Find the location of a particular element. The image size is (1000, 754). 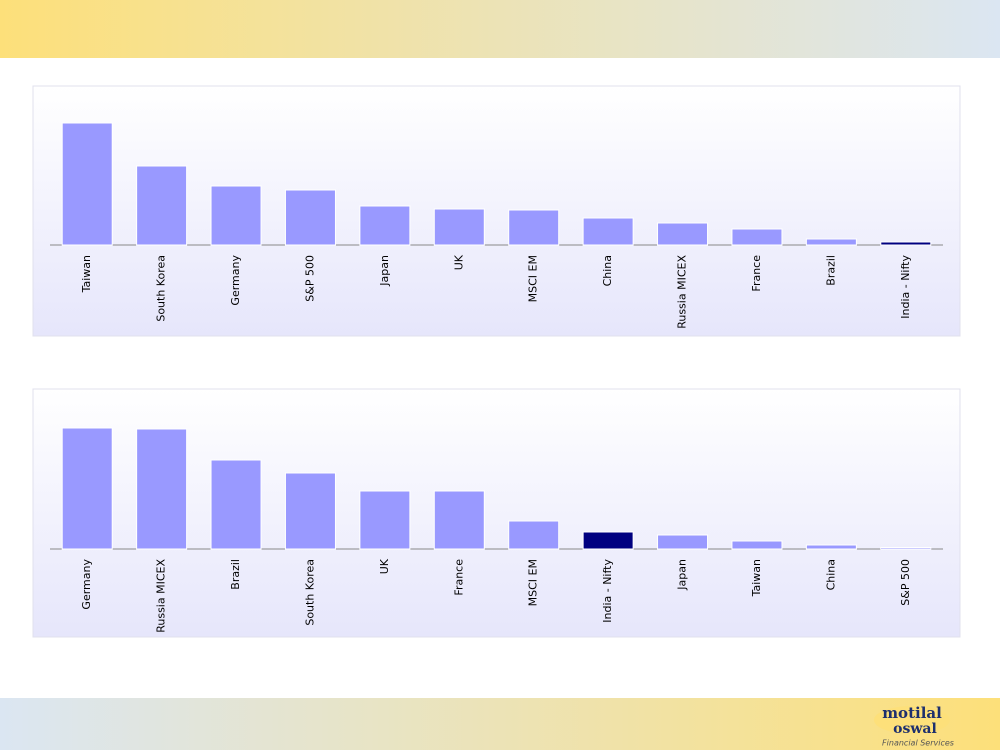

footer-band is located at coordinates (500, 724).